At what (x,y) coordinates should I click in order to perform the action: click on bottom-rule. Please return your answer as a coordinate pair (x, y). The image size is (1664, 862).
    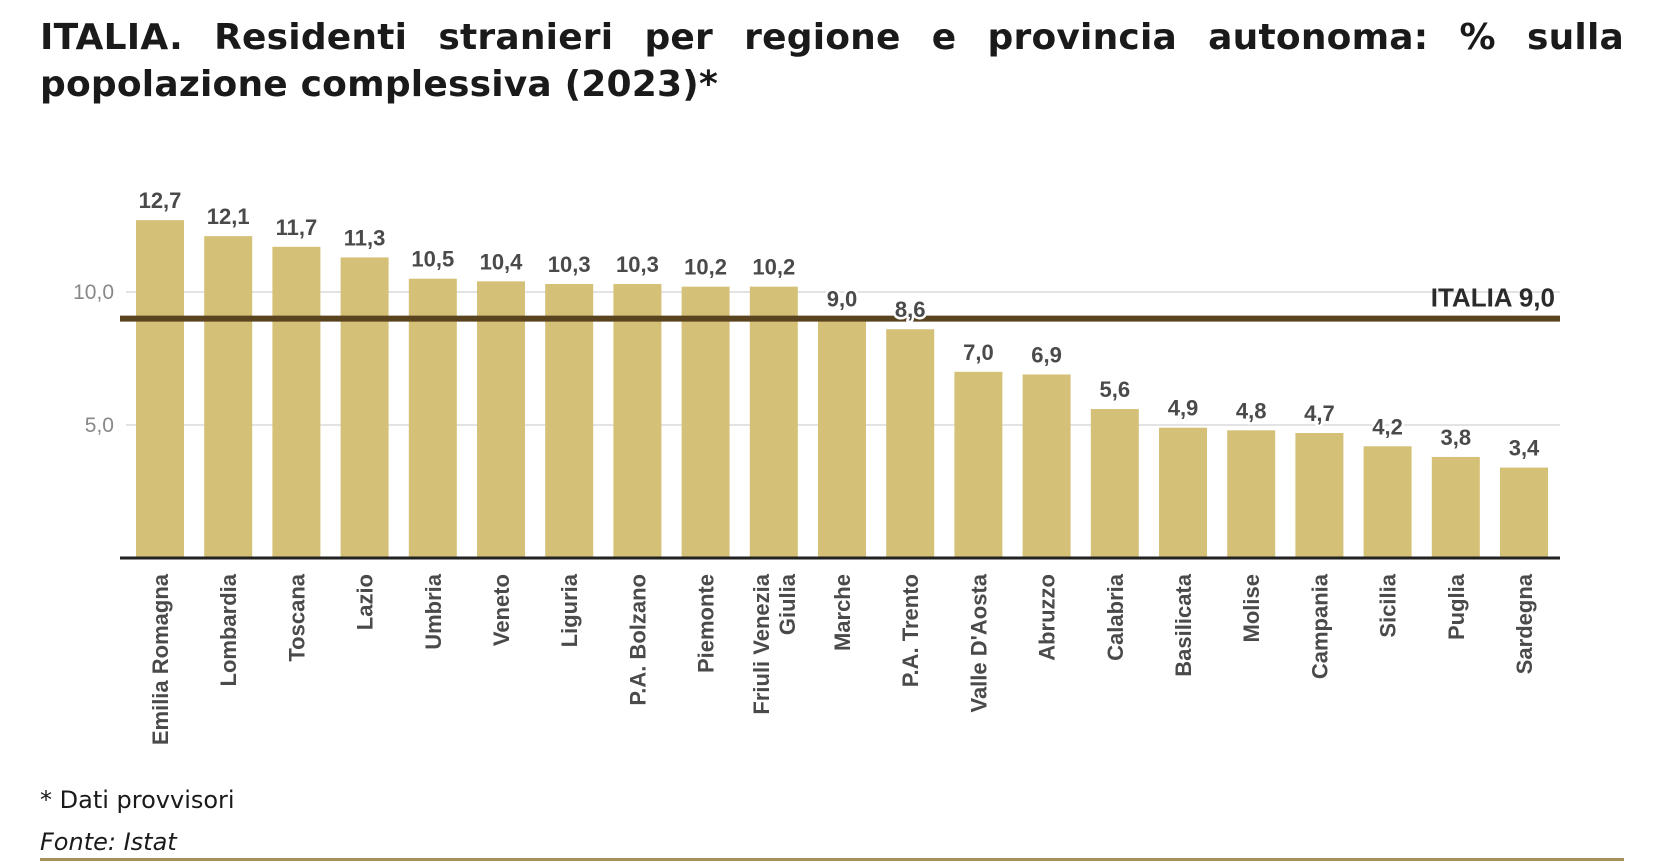
    Looking at the image, I should click on (832, 859).